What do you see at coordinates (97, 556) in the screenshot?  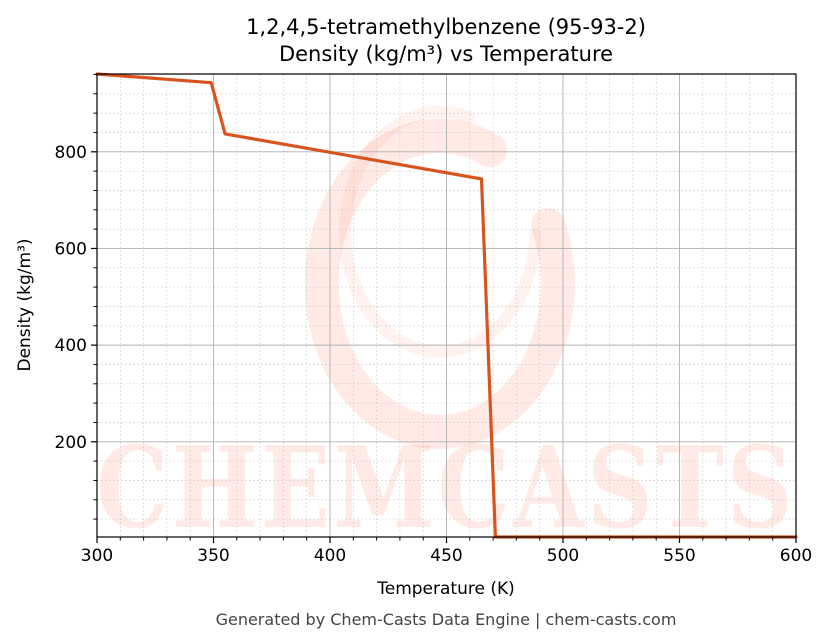 I see `x-tick-label: 300` at bounding box center [97, 556].